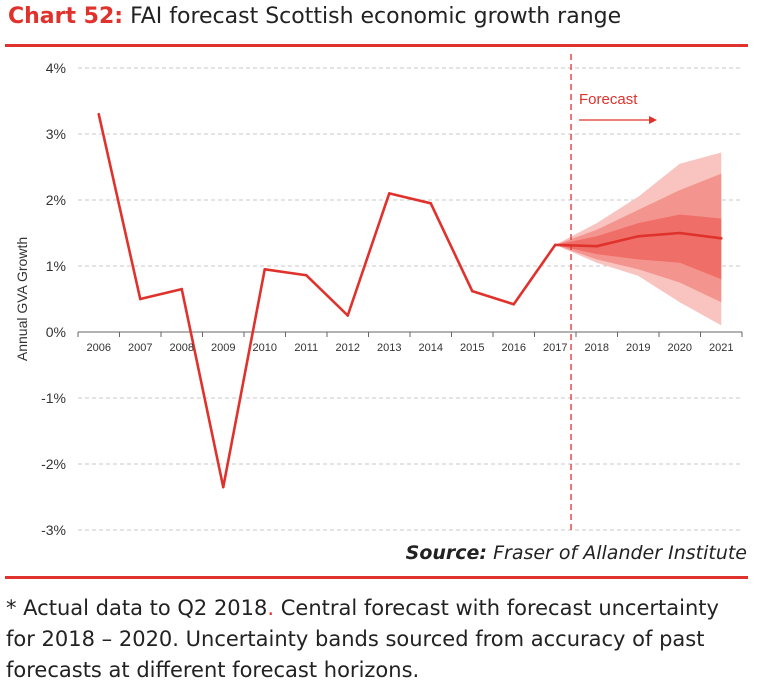 The height and width of the screenshot is (699, 765). What do you see at coordinates (53, 464) in the screenshot?
I see `y-tick-label: -2%` at bounding box center [53, 464].